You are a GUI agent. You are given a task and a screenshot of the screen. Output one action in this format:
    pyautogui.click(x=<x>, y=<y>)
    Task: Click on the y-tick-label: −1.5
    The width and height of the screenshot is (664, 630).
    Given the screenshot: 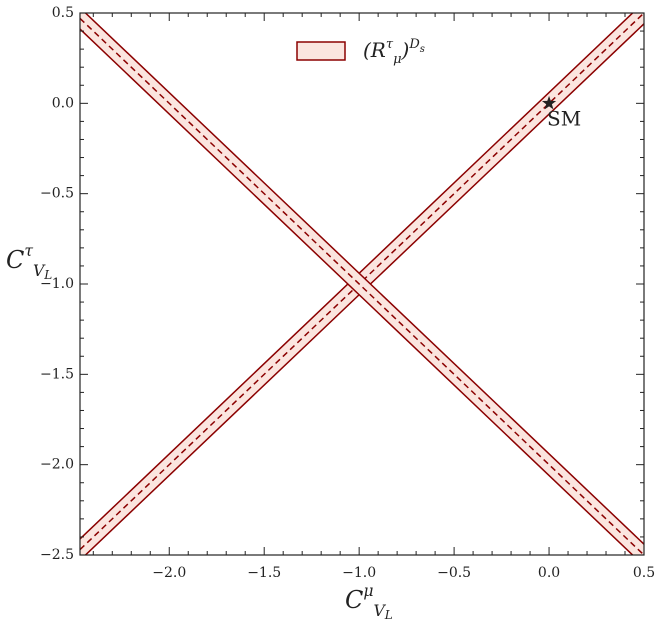 What is the action you would take?
    pyautogui.click(x=57, y=374)
    